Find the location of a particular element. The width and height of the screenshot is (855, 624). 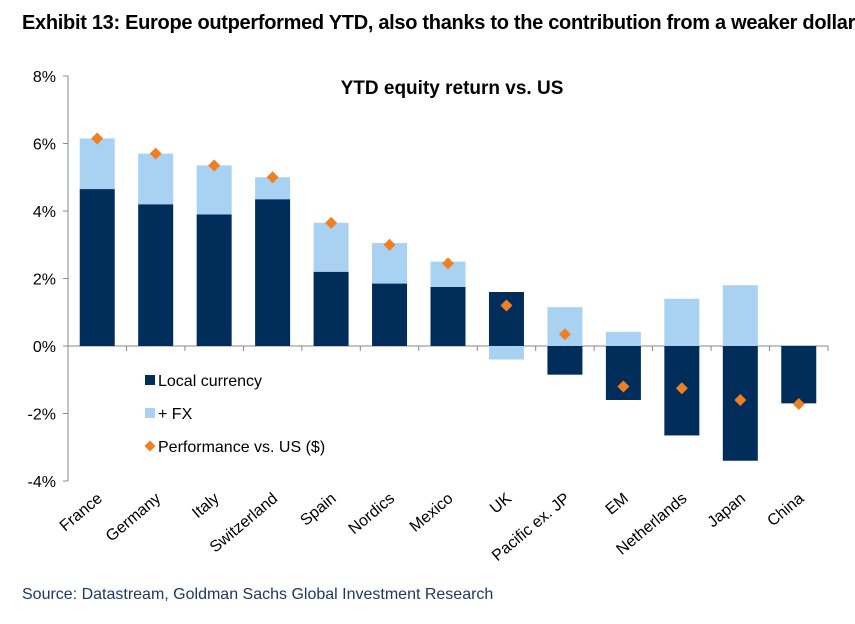

x-tick-label: UK is located at coordinates (501, 504).